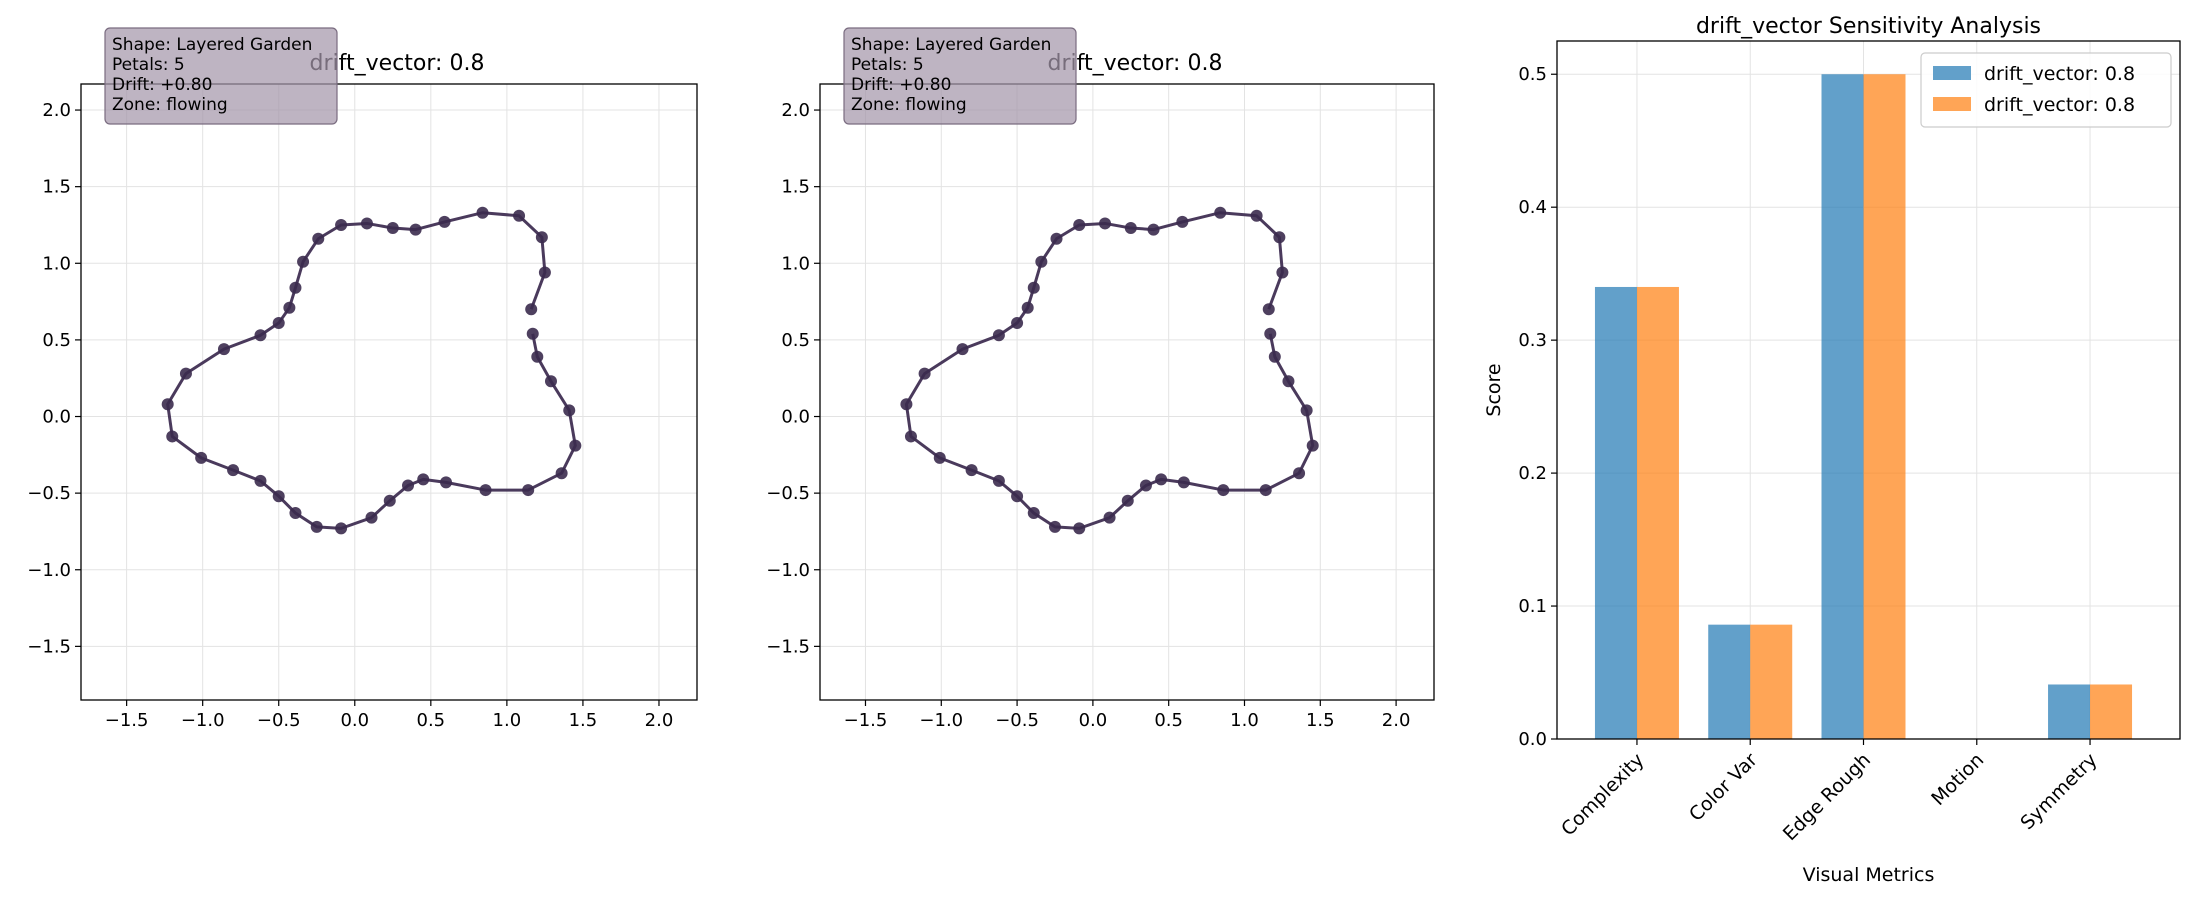 The width and height of the screenshot is (2187, 899). I want to click on y-tick-label: 0.2, so click(1532, 473).